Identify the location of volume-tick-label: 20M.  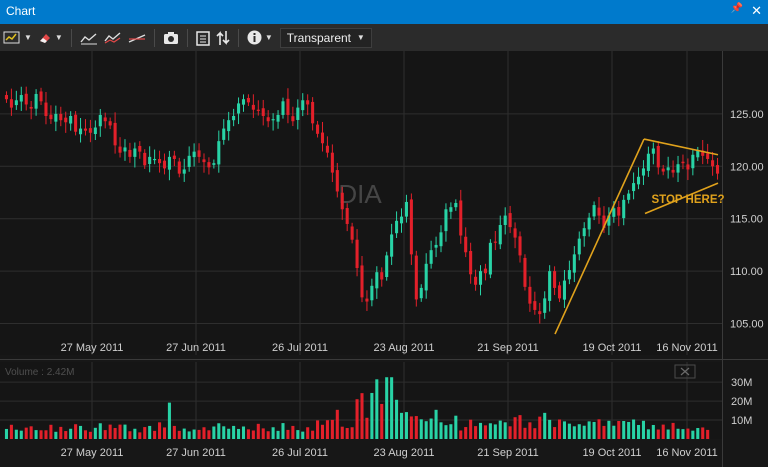
(741, 402).